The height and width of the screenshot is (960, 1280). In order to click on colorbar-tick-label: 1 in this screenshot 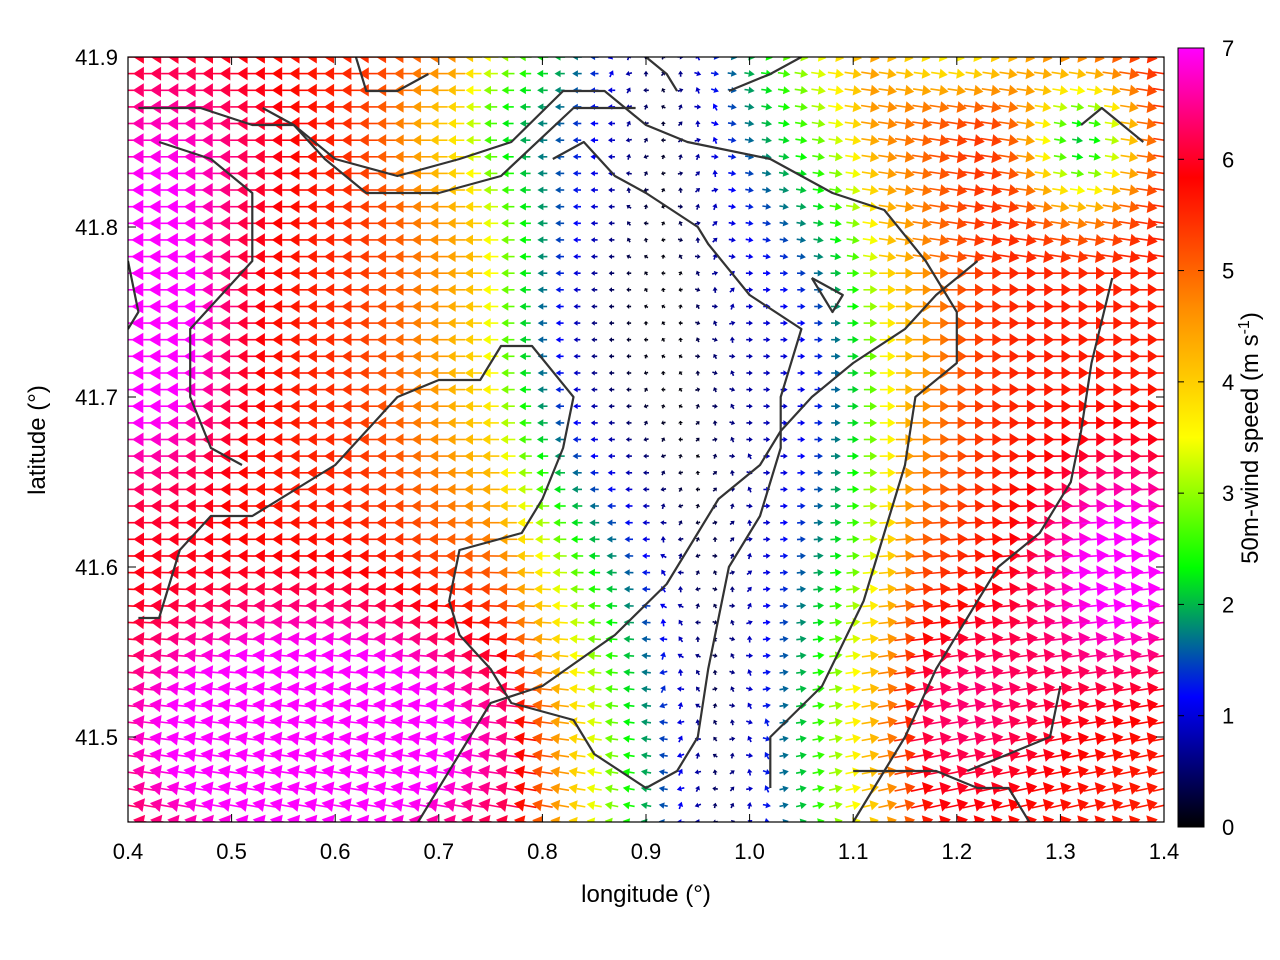, I will do `click(1228, 716)`.